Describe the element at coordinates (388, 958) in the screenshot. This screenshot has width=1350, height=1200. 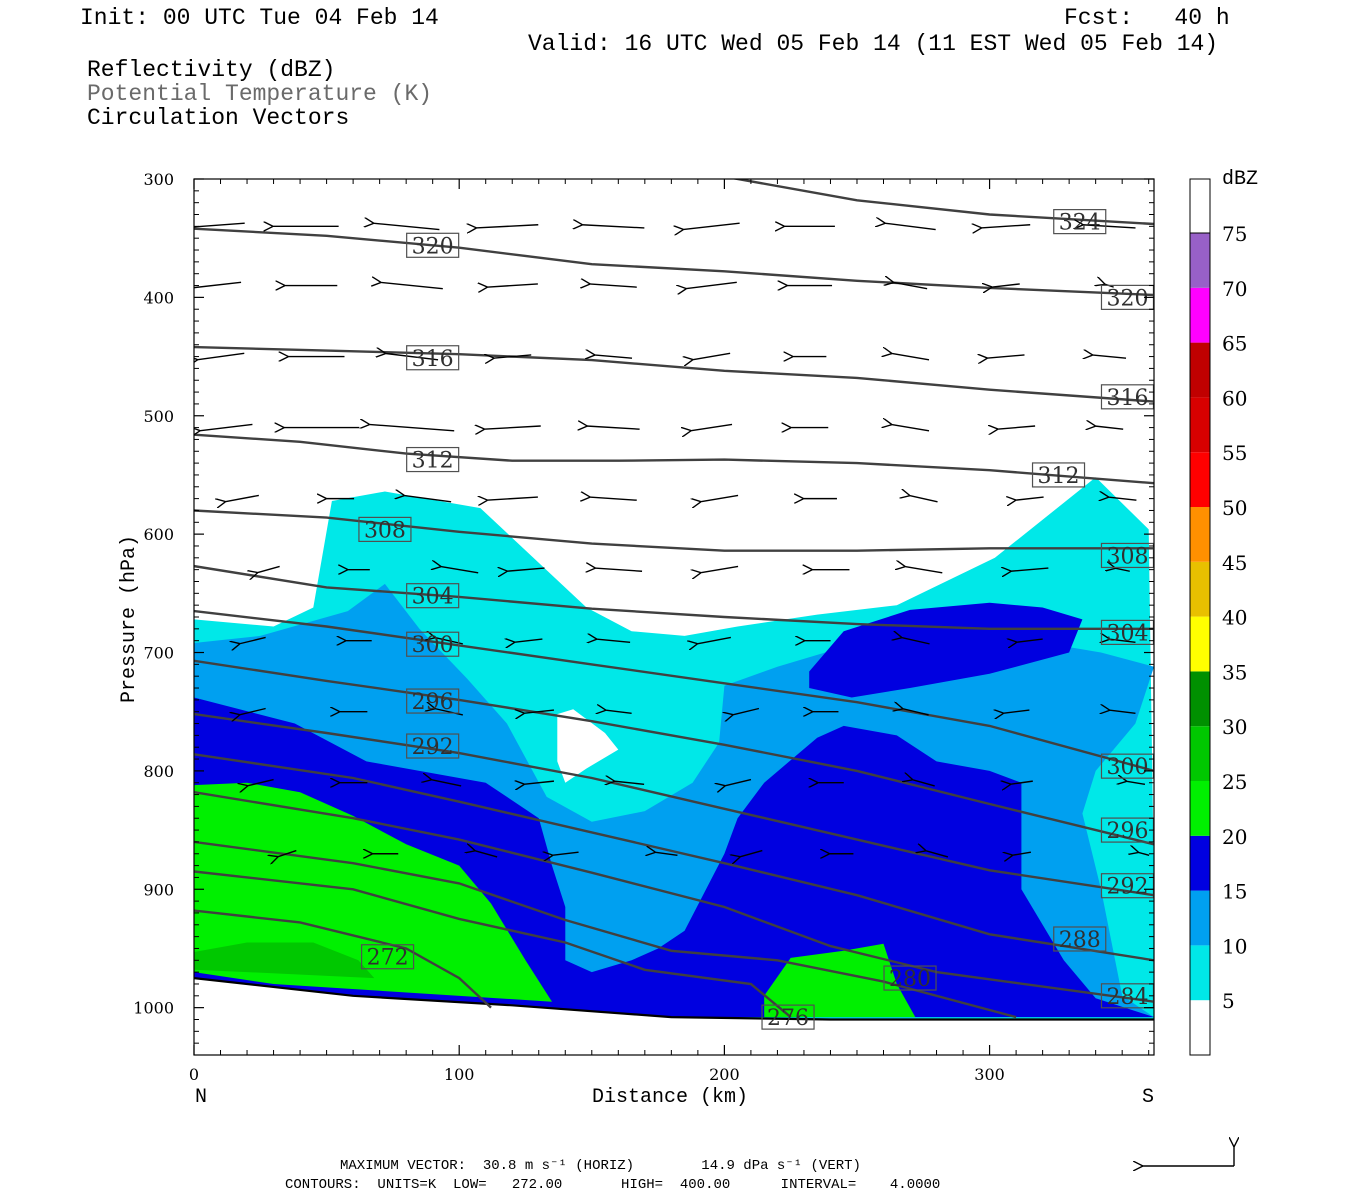
I see `theta-label: 272` at that location.